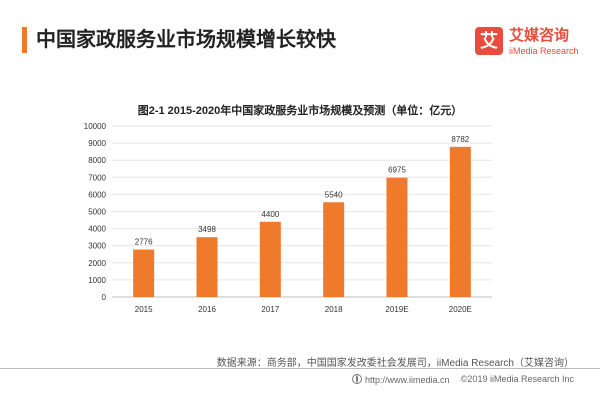  I want to click on data-label: 5540, so click(334, 194).